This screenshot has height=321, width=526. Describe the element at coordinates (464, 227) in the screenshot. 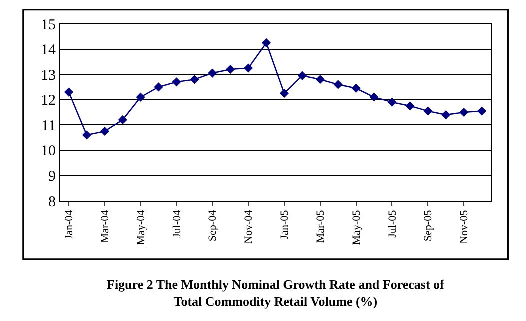

I see `x-tick-label: Nov-05` at that location.